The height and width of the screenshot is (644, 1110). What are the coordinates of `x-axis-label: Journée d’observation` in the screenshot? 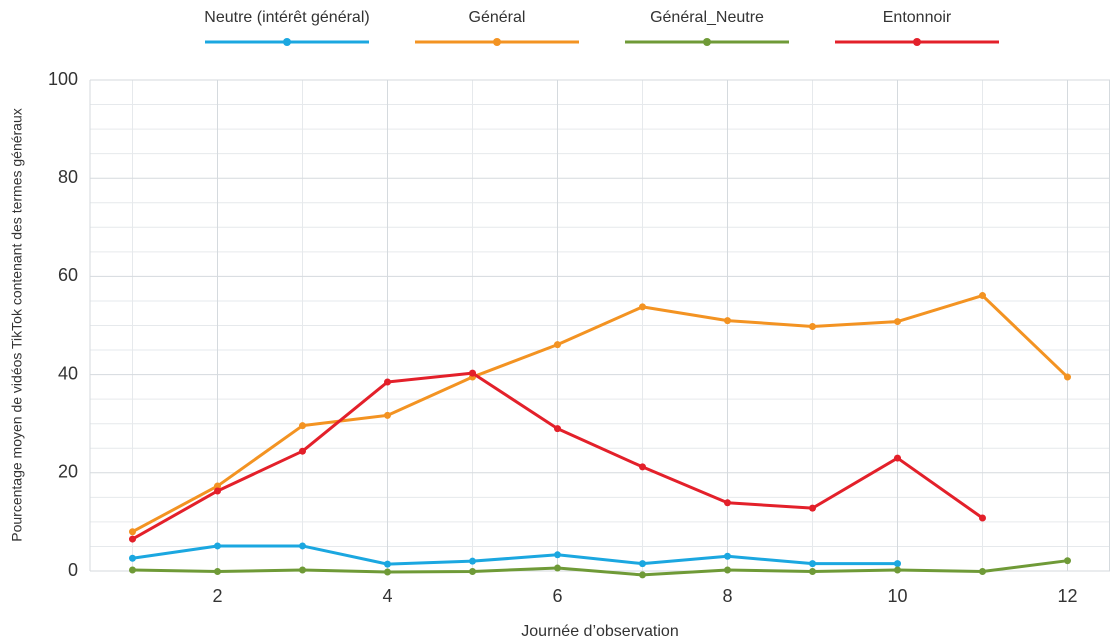 It's located at (599, 631).